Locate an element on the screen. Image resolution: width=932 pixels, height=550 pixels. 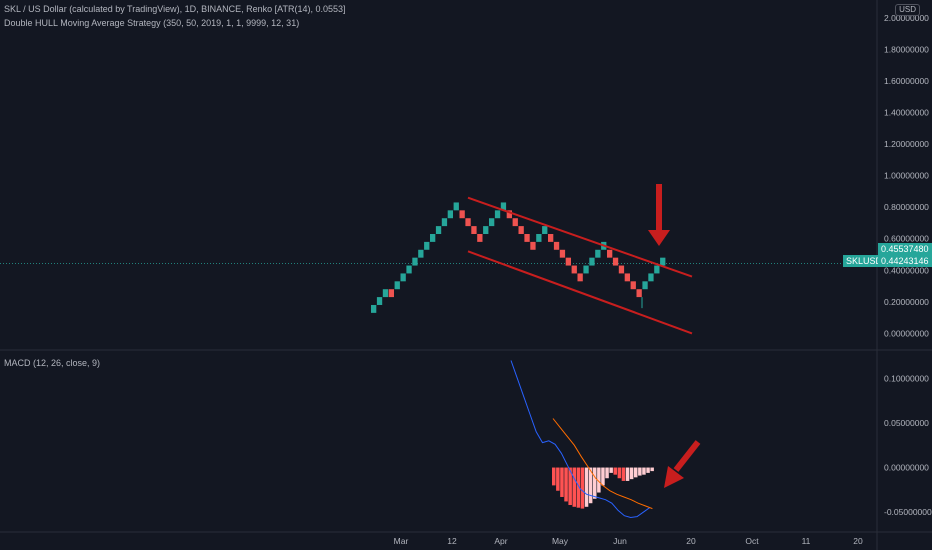
price-tick-label: 0.00000000 is located at coordinates (906, 333).